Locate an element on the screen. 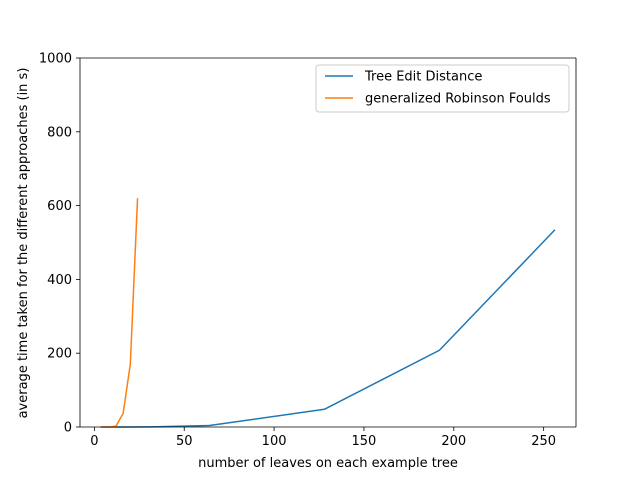 This screenshot has height=480, width=640. x-tick-label: 50 is located at coordinates (184, 441).